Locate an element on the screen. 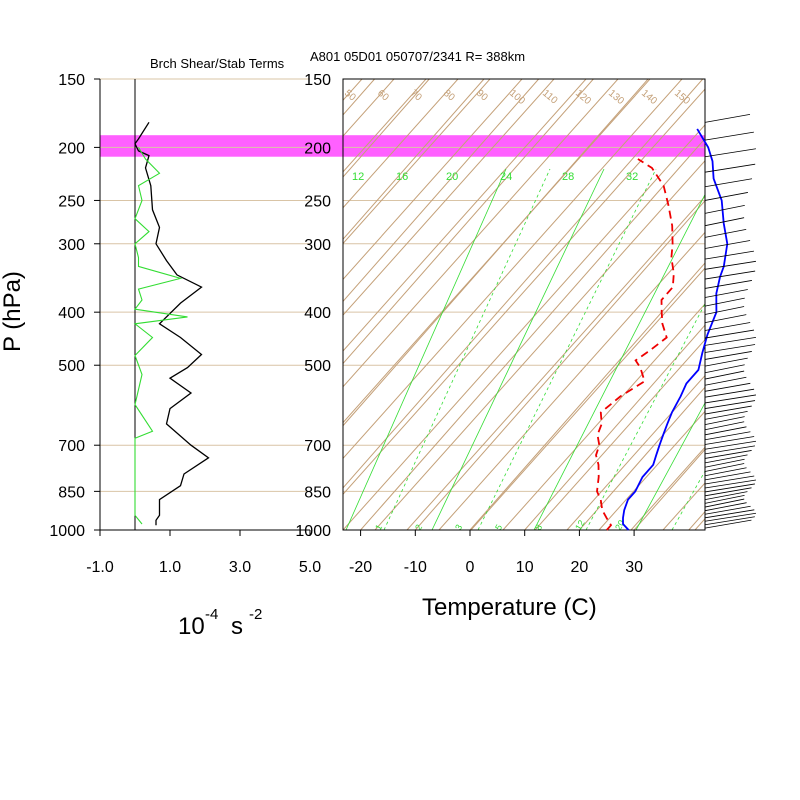 Image resolution: width=800 pixels, height=800 pixels. left-x-tick-label: 1.0 is located at coordinates (170, 567).